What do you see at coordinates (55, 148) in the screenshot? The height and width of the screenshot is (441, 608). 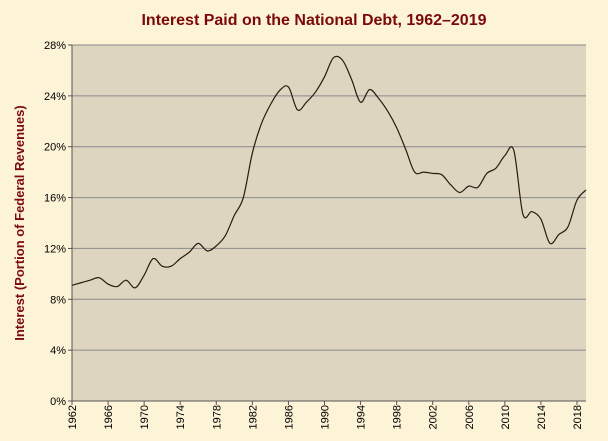 I see `y-tick-label: 20%` at bounding box center [55, 148].